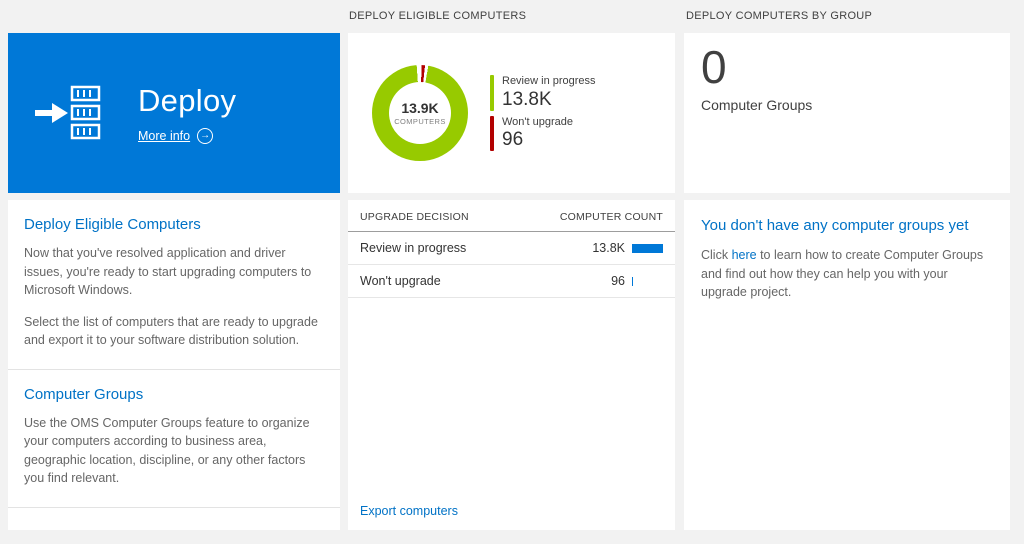 This screenshot has height=544, width=1024. What do you see at coordinates (420, 108) in the screenshot?
I see `donut-center-value: 13.9K` at bounding box center [420, 108].